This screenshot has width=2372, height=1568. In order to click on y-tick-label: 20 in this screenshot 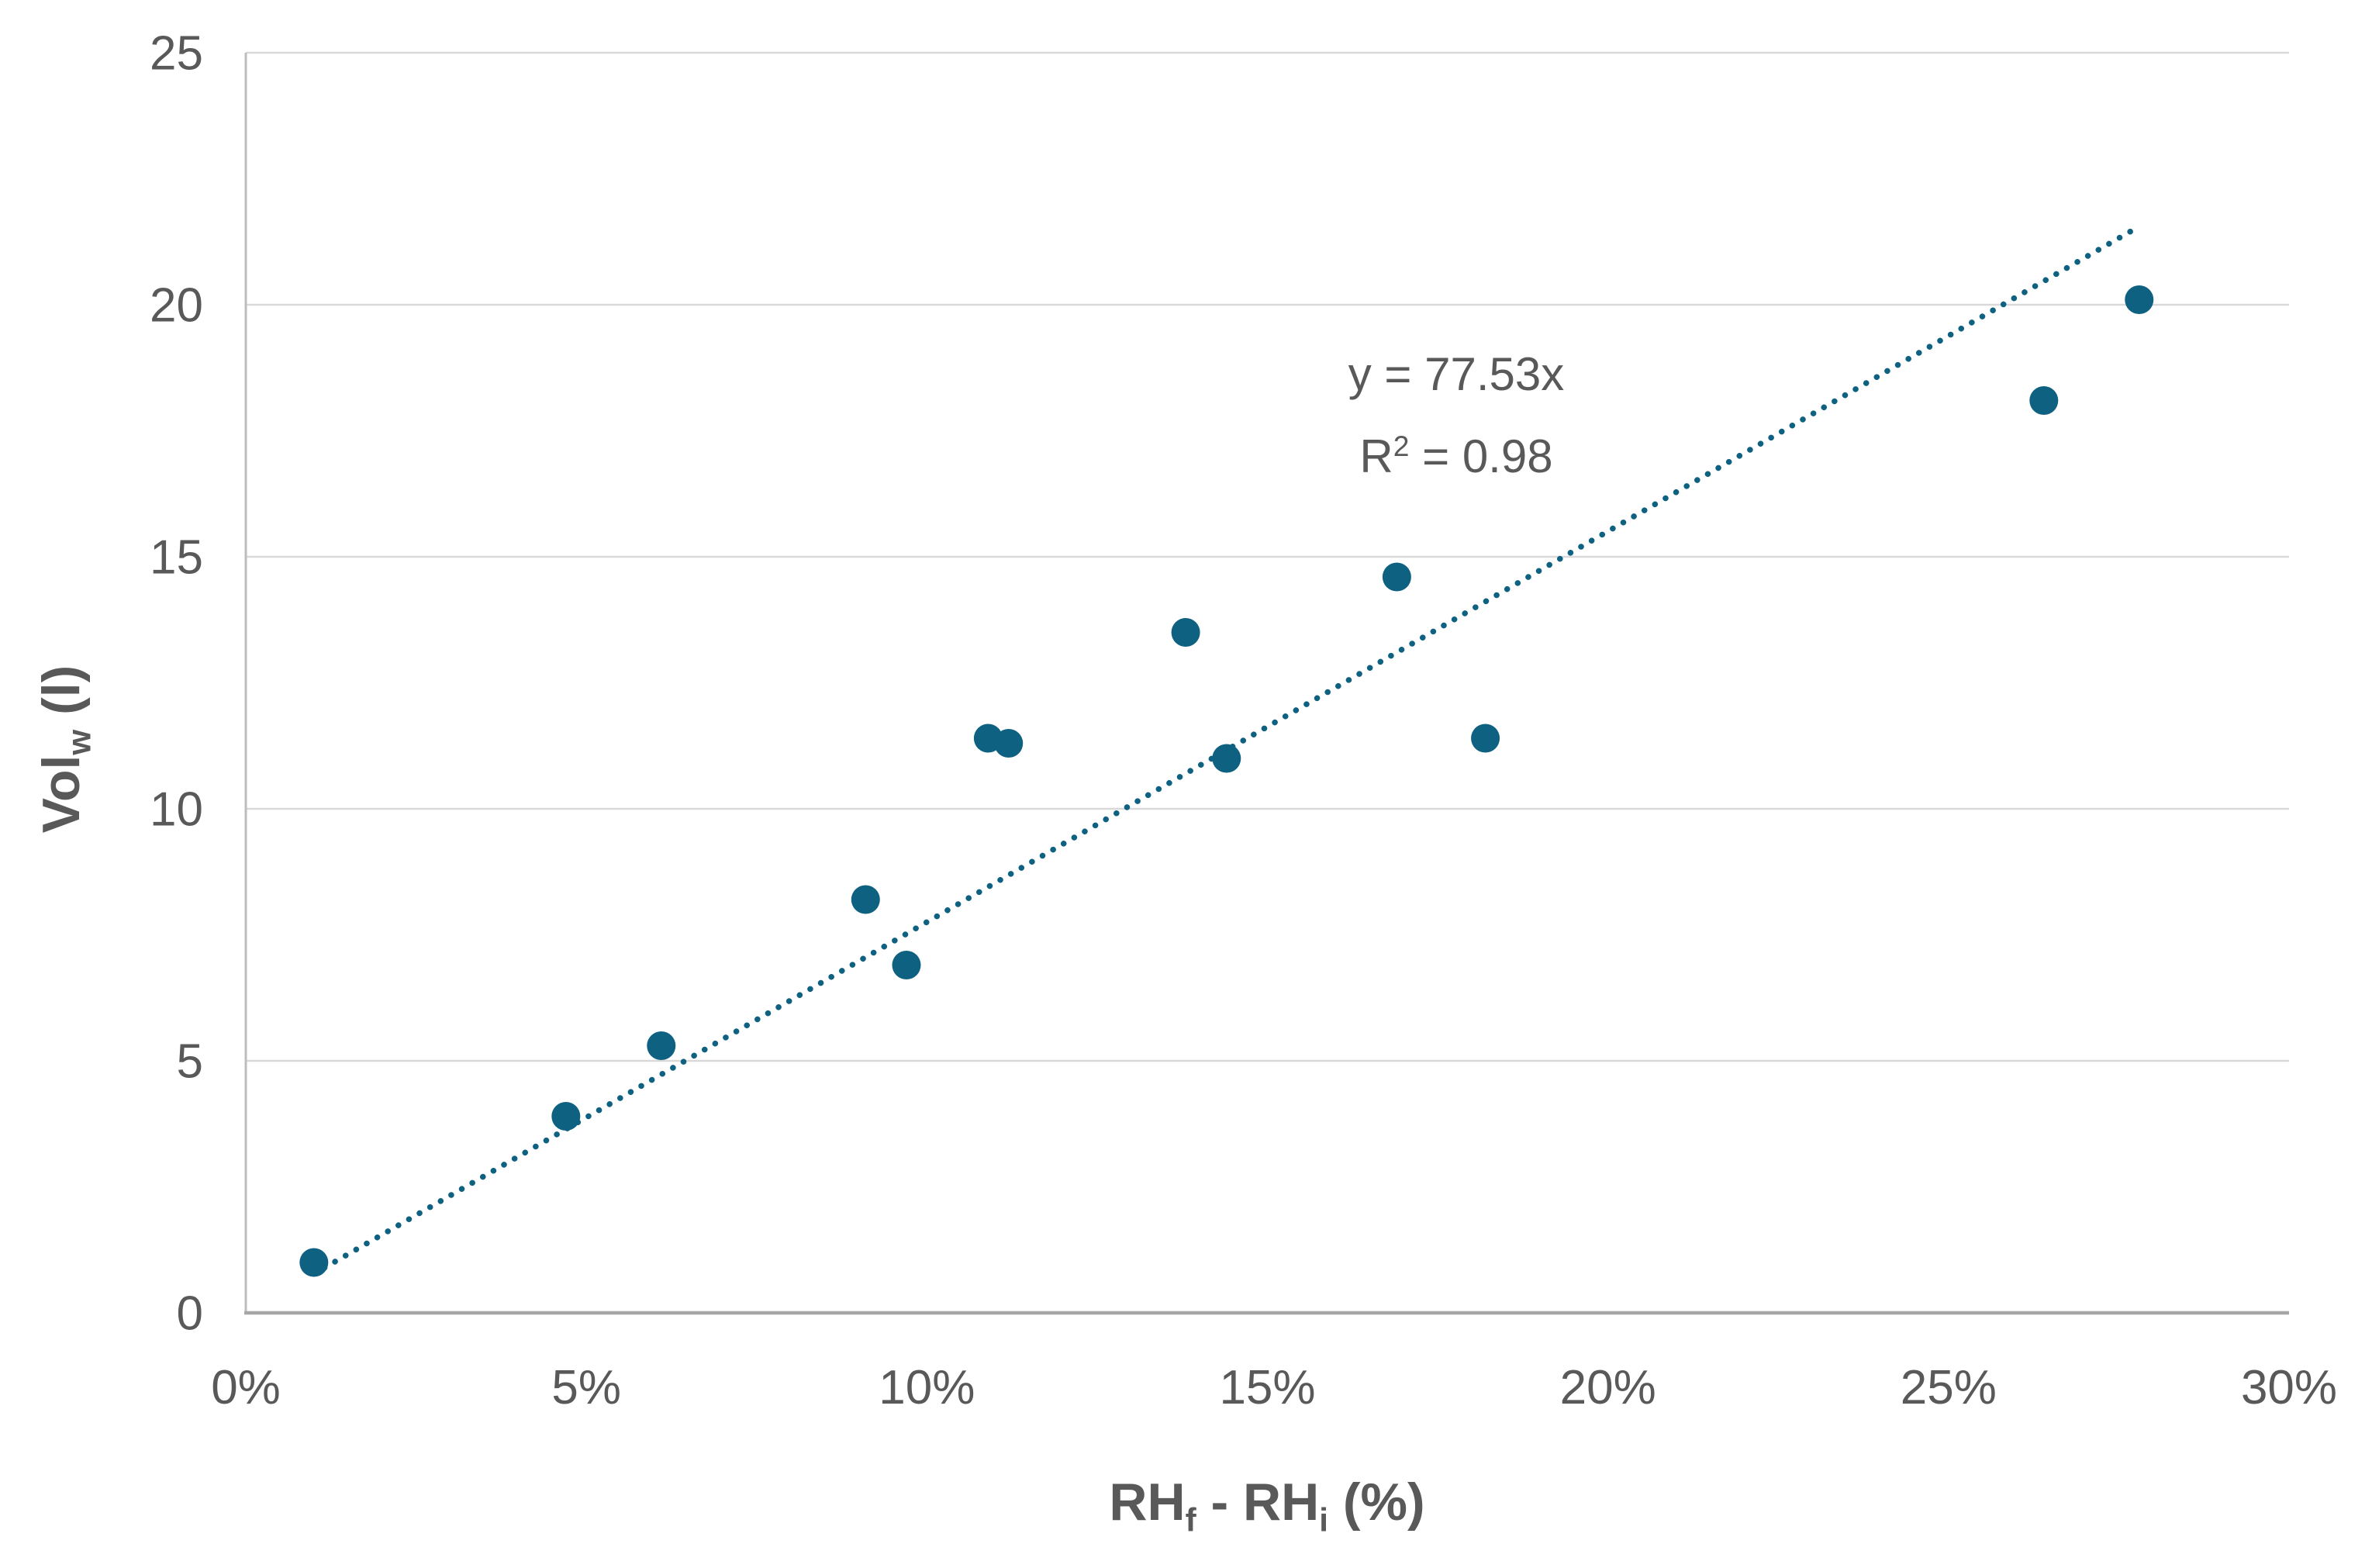, I will do `click(176, 306)`.